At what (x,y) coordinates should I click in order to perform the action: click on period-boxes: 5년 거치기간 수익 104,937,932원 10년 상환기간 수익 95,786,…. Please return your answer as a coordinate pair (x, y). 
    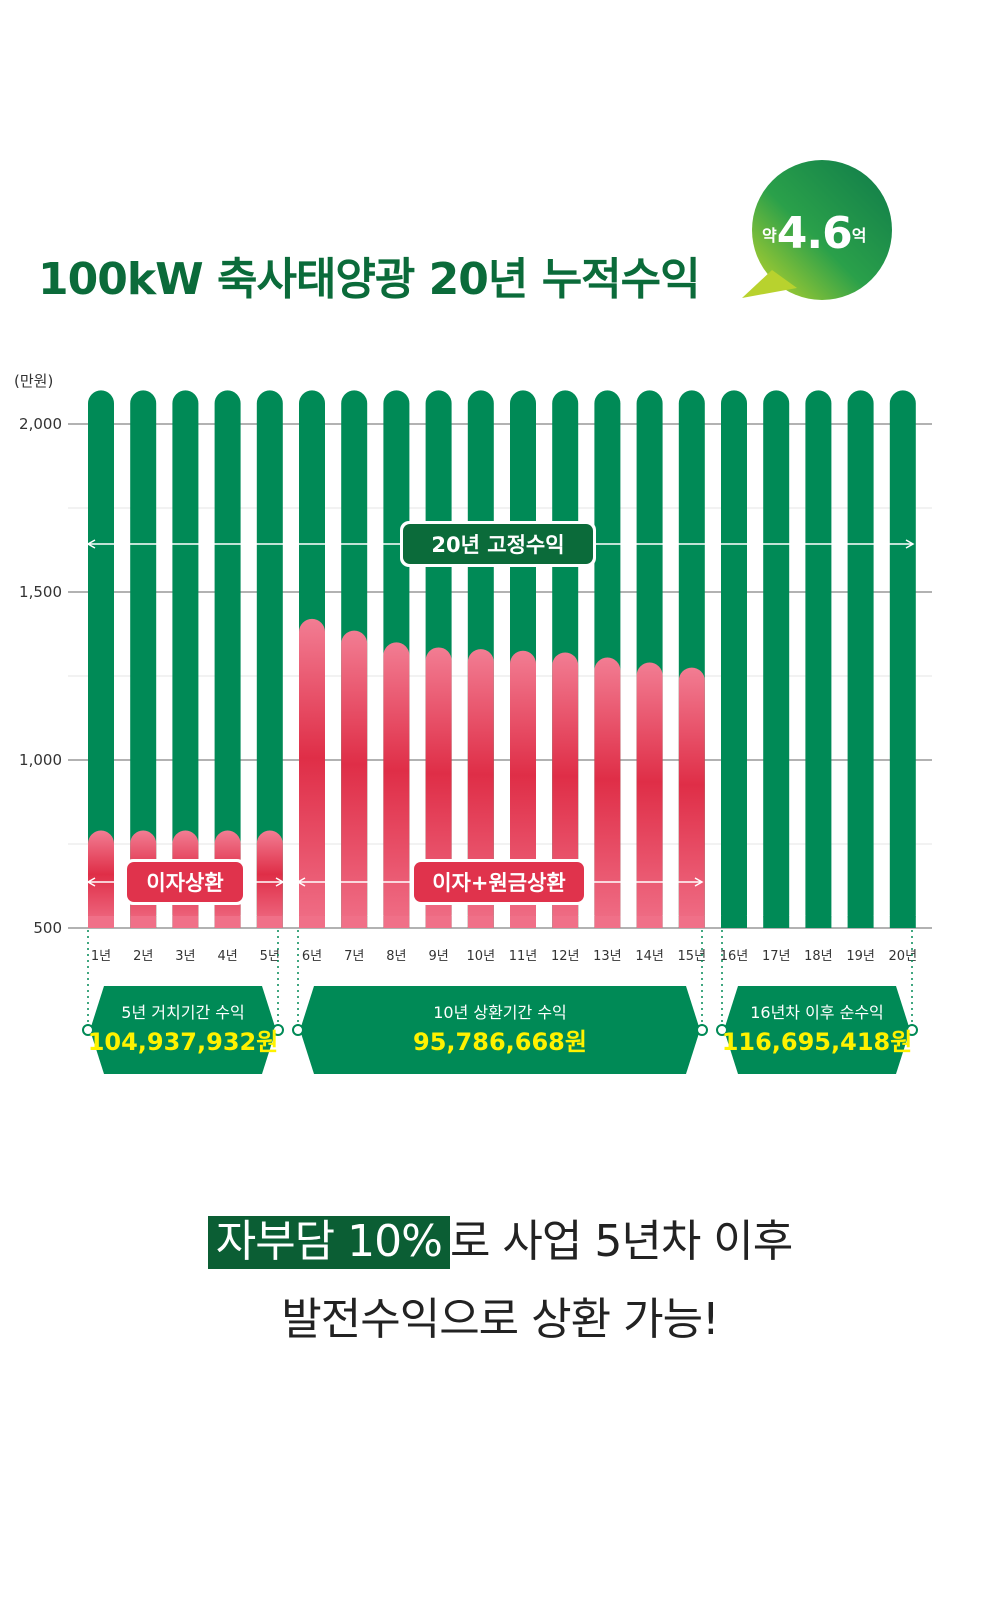
    Looking at the image, I should click on (500, 1002).